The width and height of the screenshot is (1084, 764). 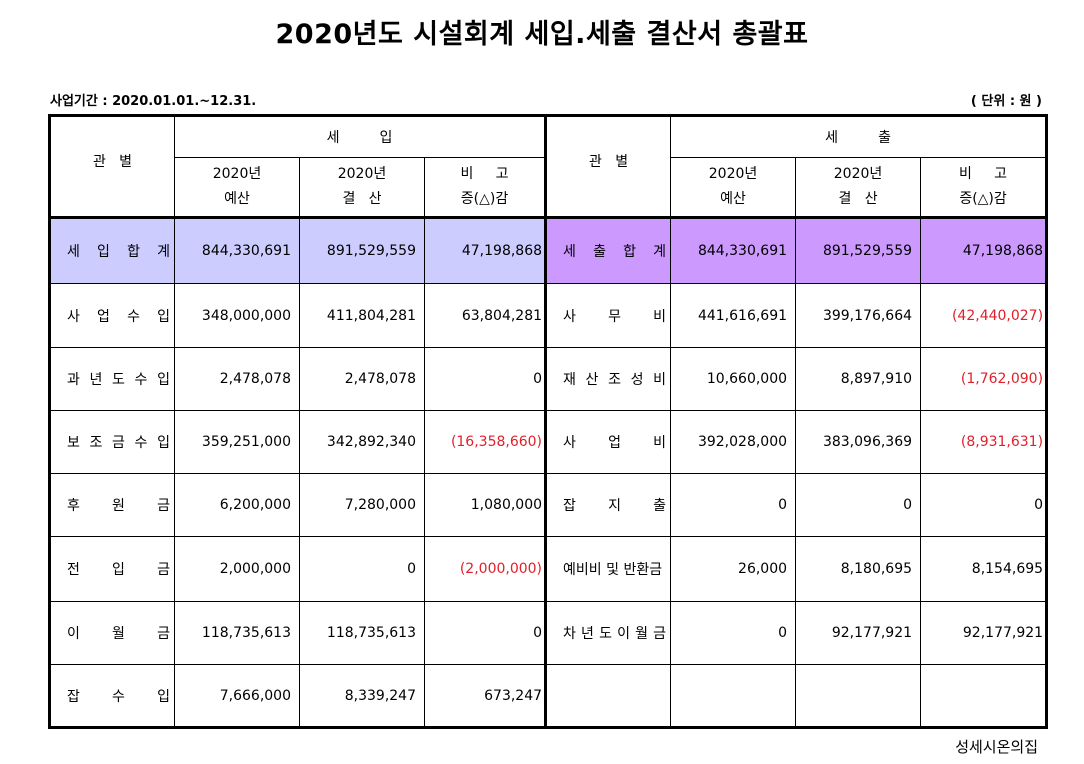 I want to click on revenue-budget-cell: 348,000,000, so click(x=237, y=315).